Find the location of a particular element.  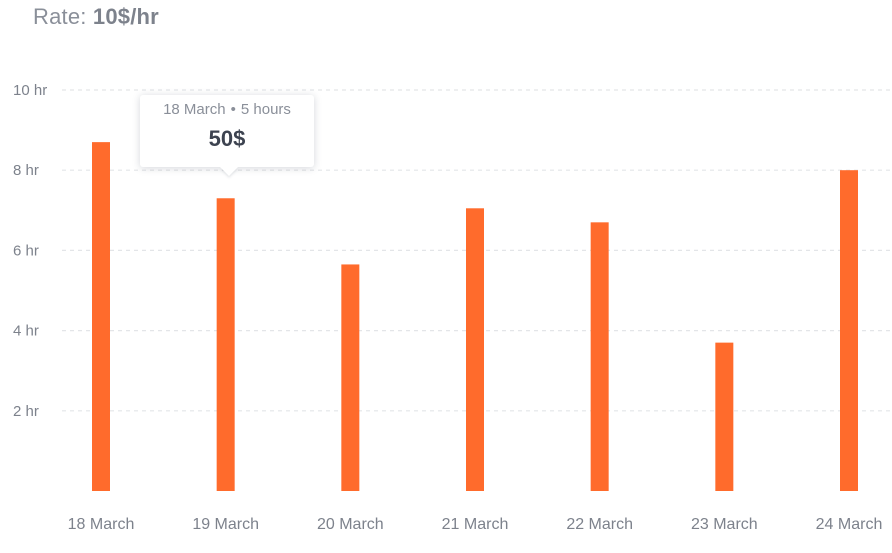

y-tick-label: 10 hr is located at coordinates (30, 90).